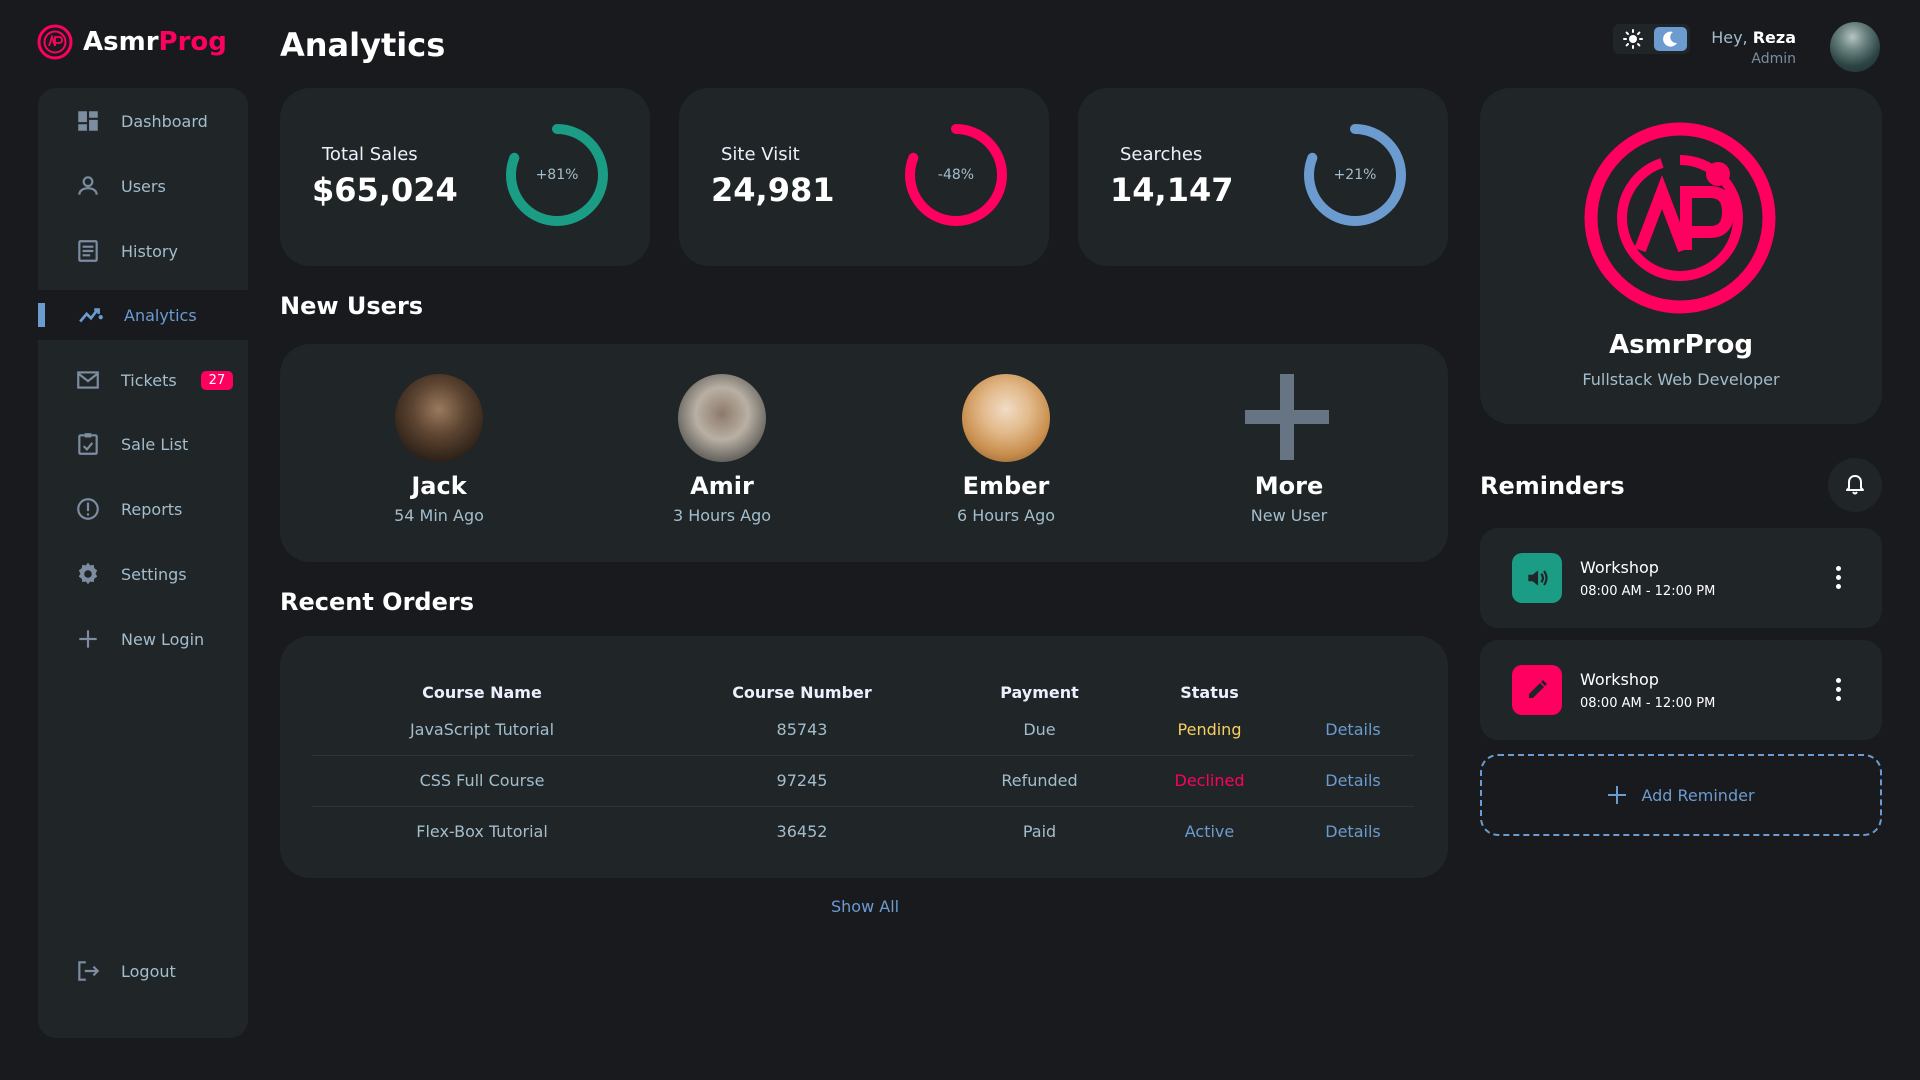 Image resolution: width=1920 pixels, height=1080 pixels. I want to click on brand: AsmrProg, so click(132, 42).